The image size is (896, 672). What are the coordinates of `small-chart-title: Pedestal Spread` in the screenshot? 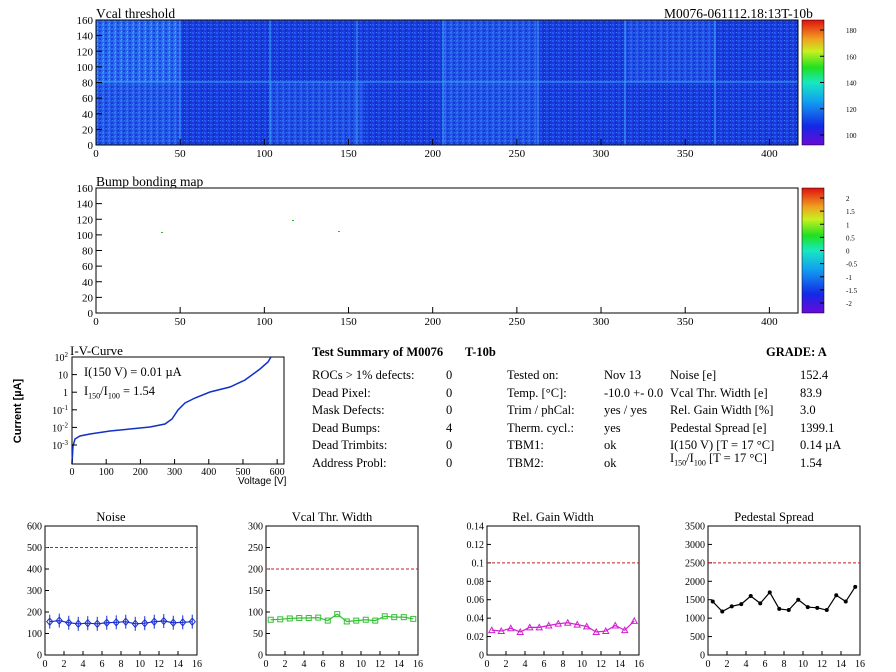 It's located at (774, 517).